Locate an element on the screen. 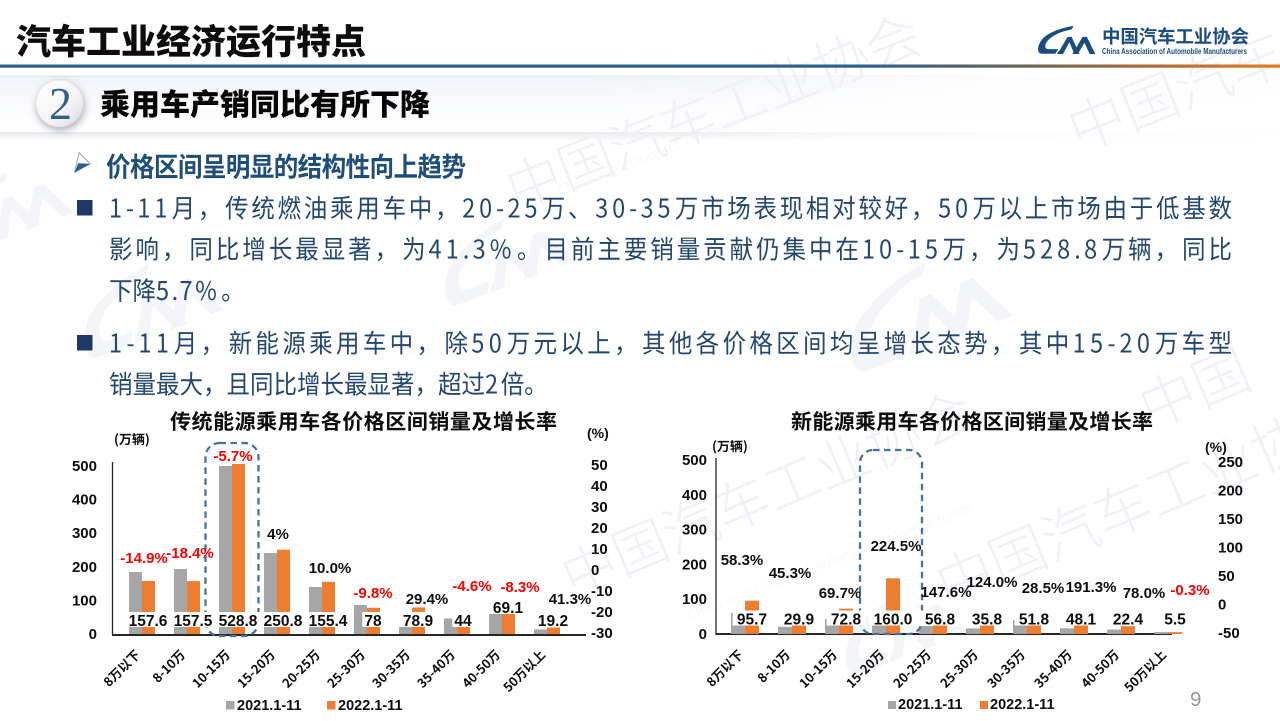 This screenshot has height=721, width=1280. svg-text: 72.8 is located at coordinates (846, 620).